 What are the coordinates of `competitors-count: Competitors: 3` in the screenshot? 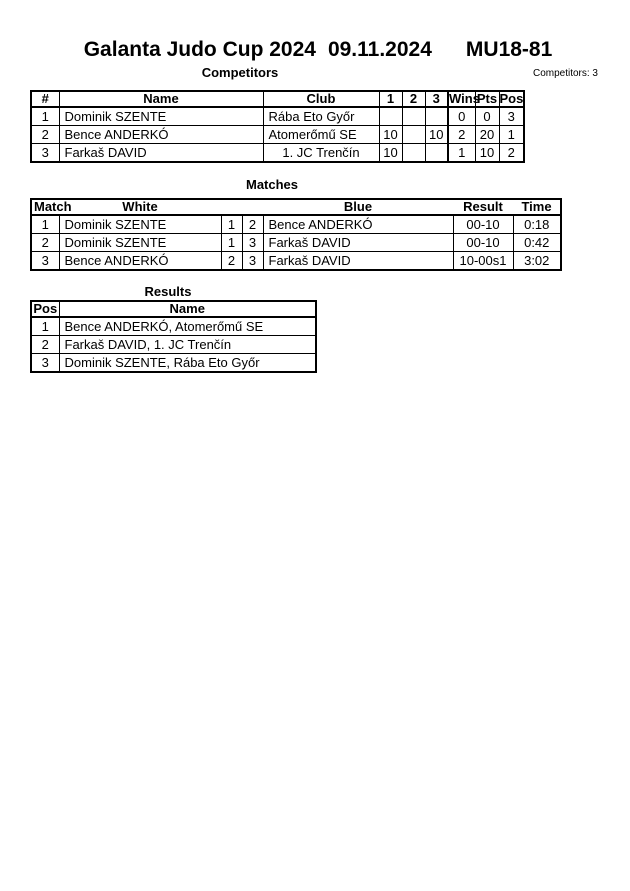 It's located at (565, 73).